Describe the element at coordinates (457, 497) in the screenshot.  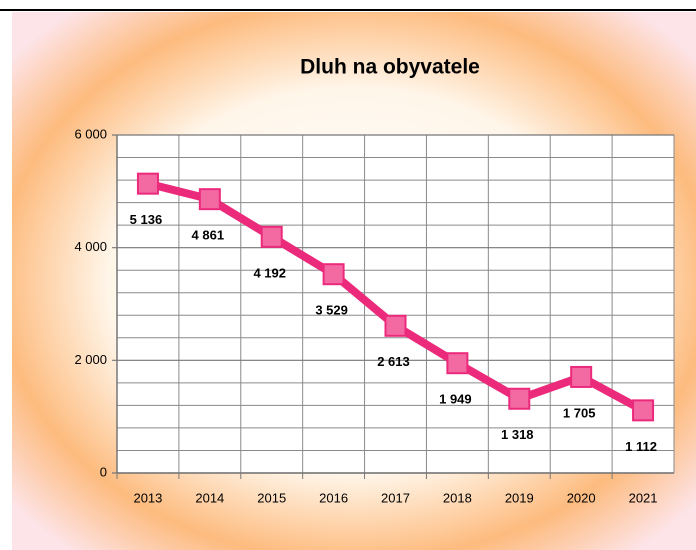
I see `x-tick-label: 2018` at that location.